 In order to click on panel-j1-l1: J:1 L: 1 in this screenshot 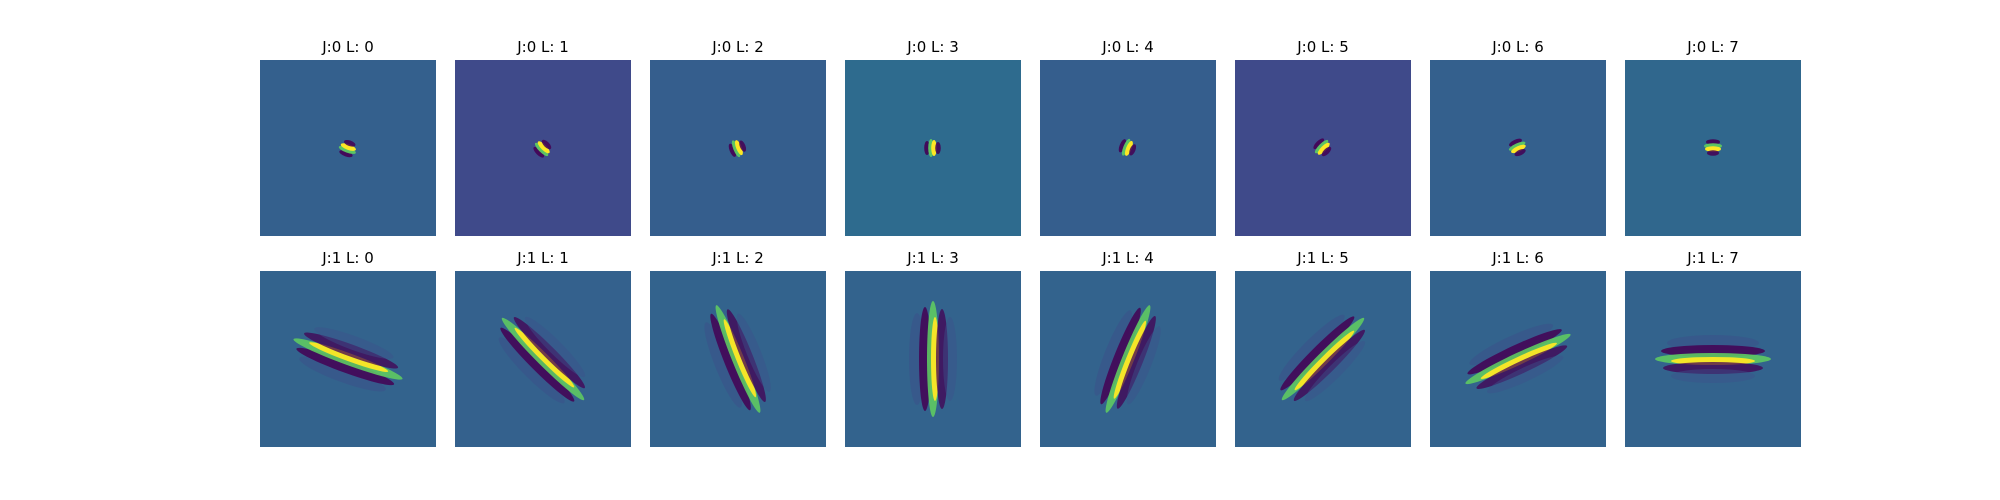, I will do `click(543, 348)`.